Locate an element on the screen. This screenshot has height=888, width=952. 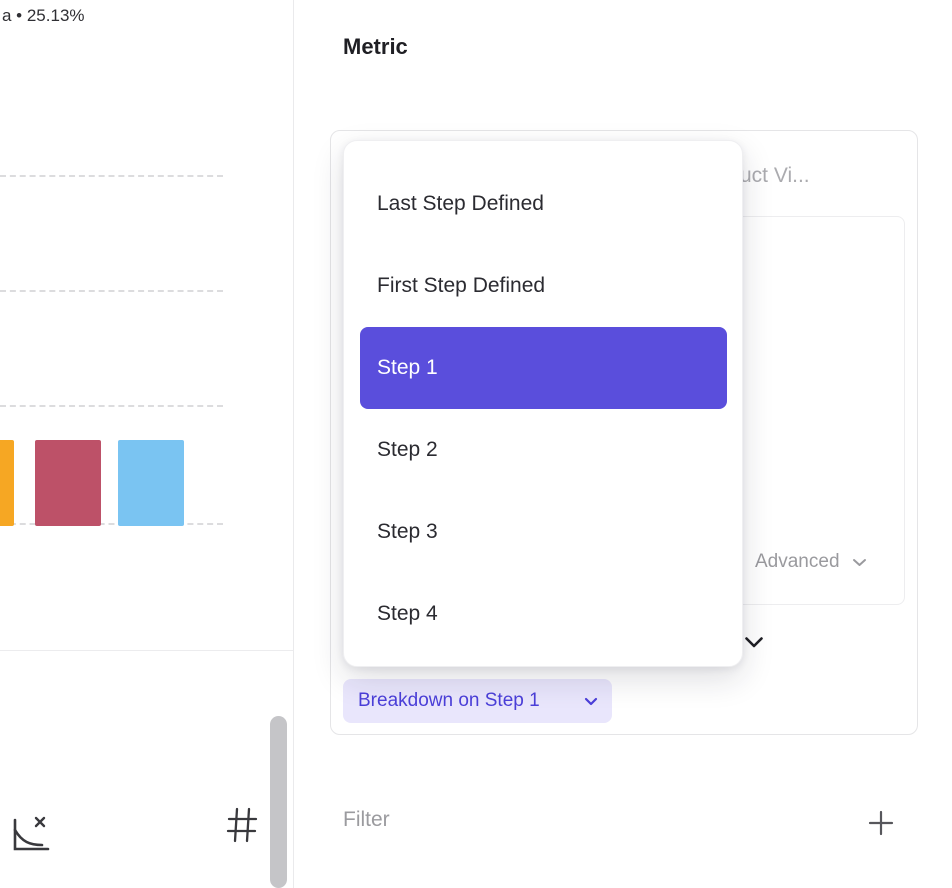
hash-grid-icon is located at coordinates (242, 825).